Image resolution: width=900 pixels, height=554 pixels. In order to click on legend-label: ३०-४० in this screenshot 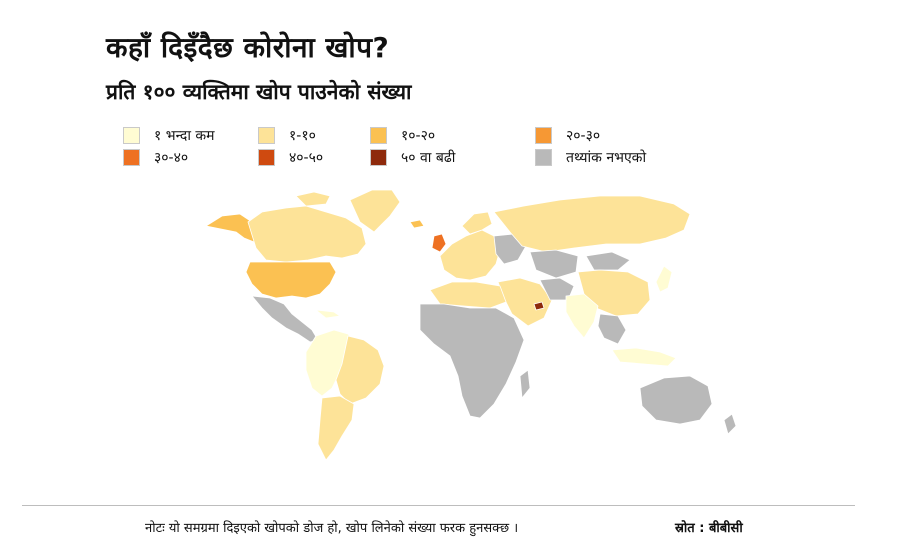, I will do `click(171, 158)`.